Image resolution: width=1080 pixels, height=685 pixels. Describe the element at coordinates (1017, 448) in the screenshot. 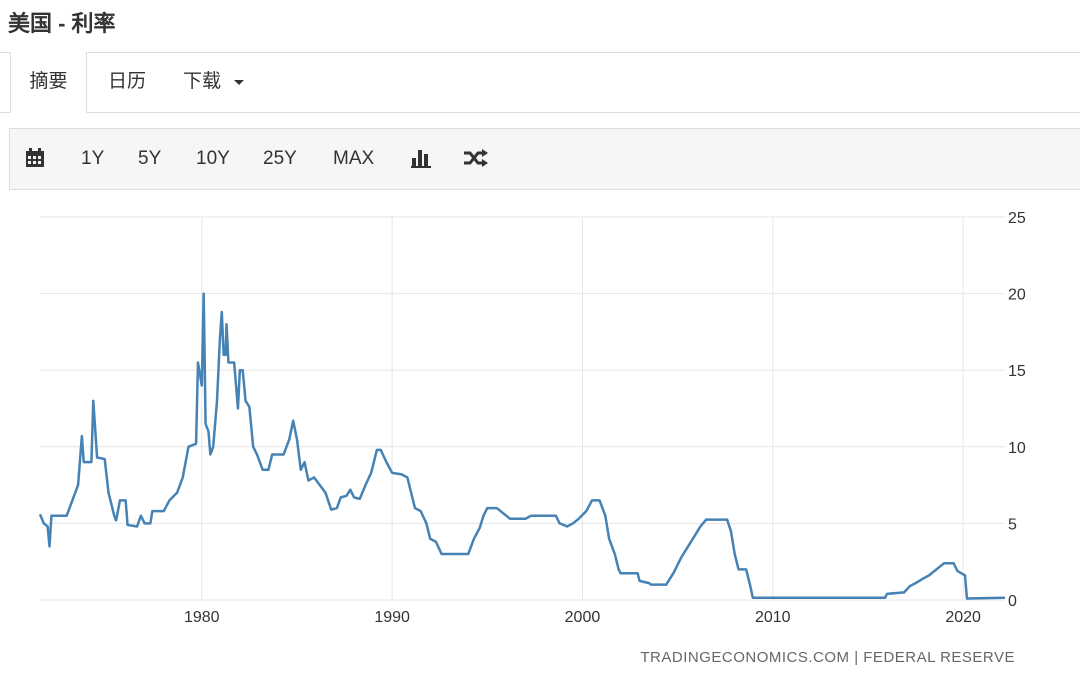

I see `y-tick-label: 10` at that location.